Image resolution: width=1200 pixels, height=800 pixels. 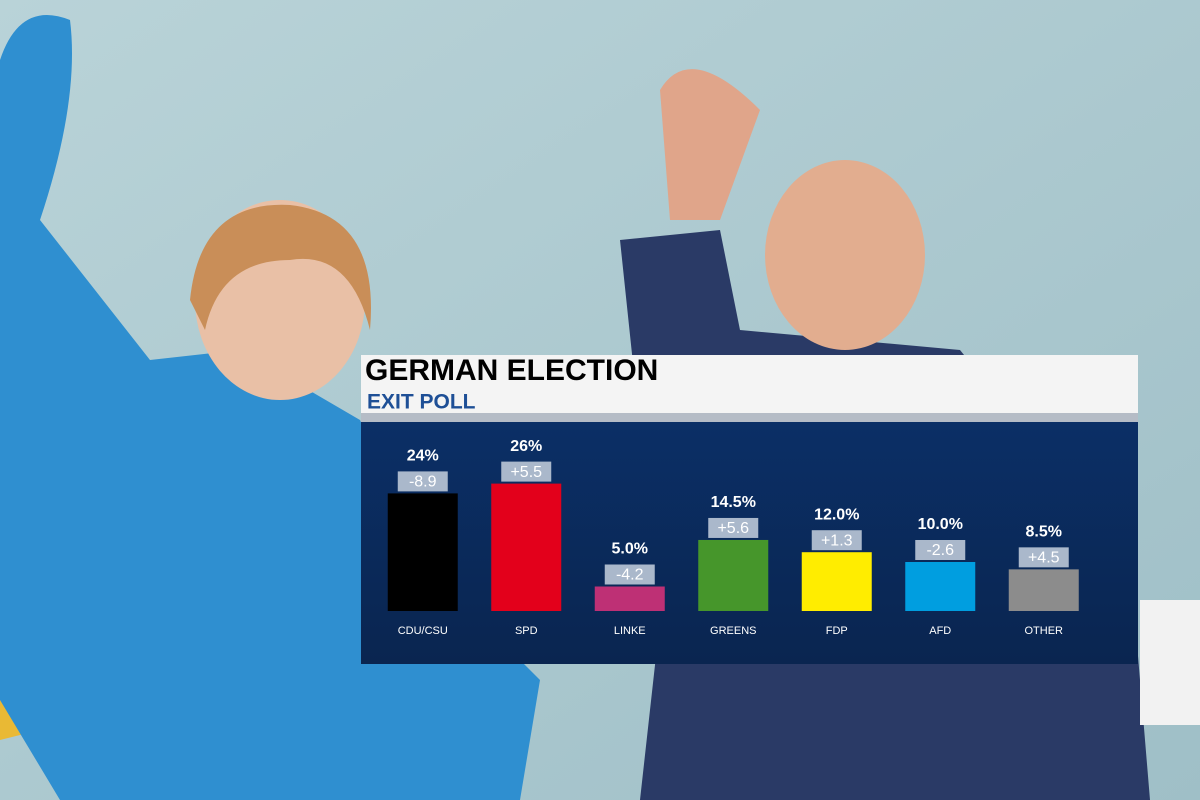 What do you see at coordinates (733, 502) in the screenshot?
I see `value-label: 14.5%` at bounding box center [733, 502].